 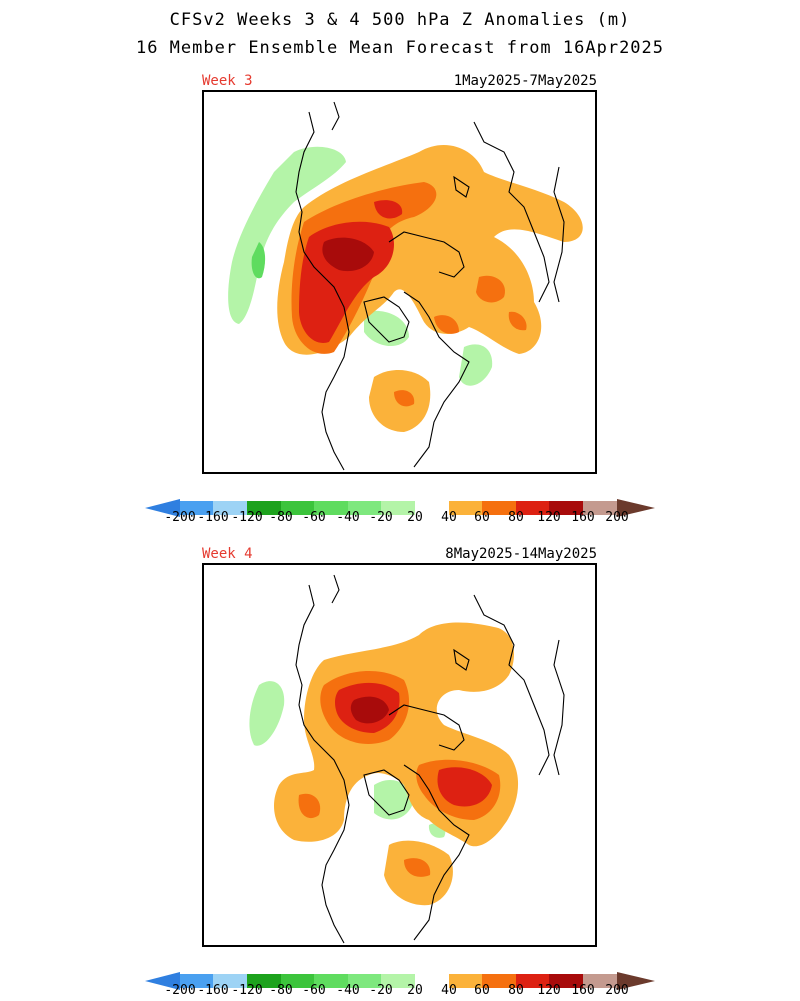 What do you see at coordinates (636, 981) in the screenshot?
I see `week4-colorbar-over-triangle` at bounding box center [636, 981].